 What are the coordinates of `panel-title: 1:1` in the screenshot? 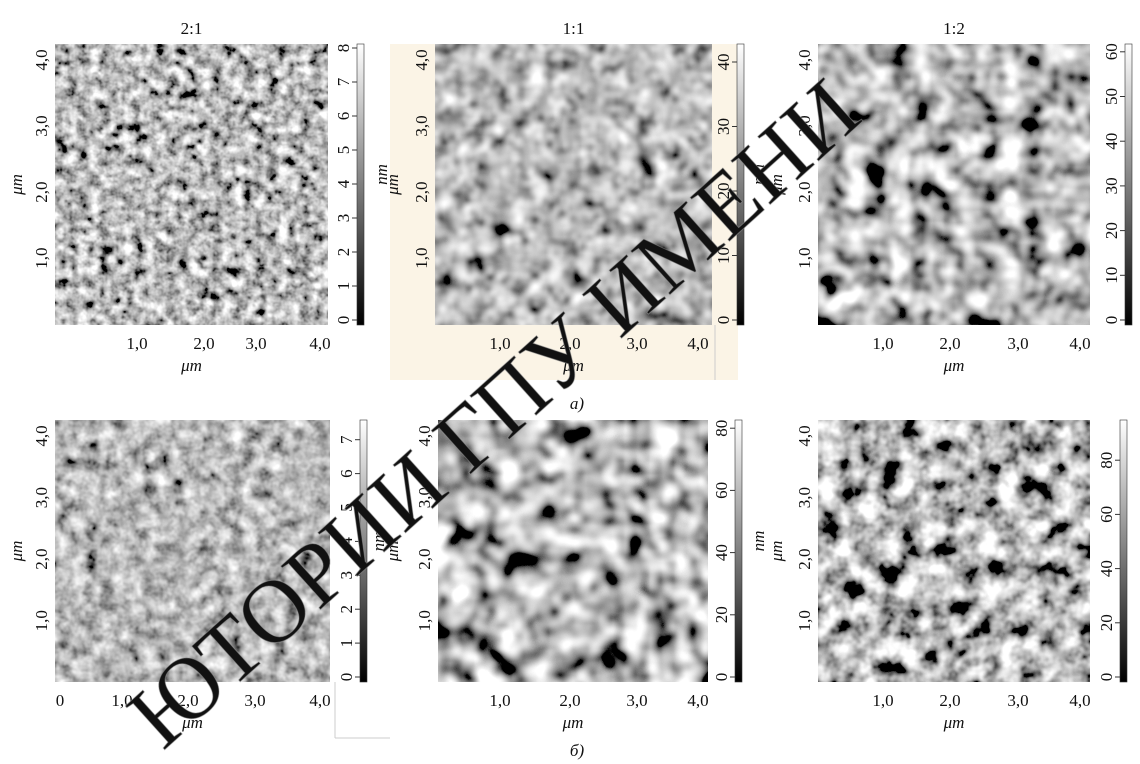 It's located at (574, 28).